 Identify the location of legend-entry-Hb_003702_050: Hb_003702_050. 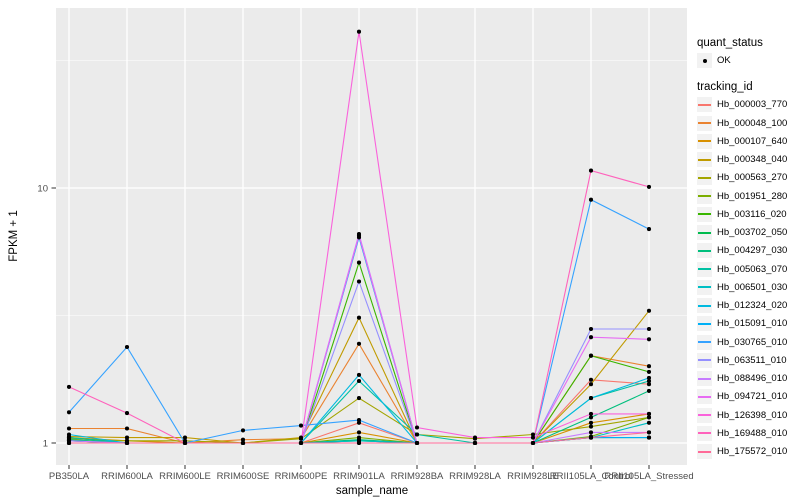
(742, 232).